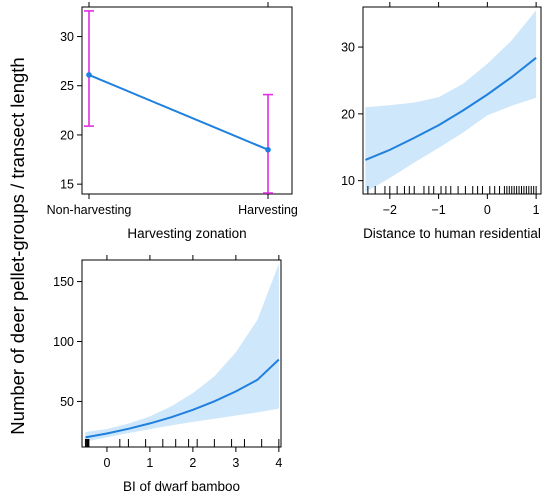 This screenshot has width=550, height=492. I want to click on x-axis-title: Harvesting zonation, so click(186, 233).